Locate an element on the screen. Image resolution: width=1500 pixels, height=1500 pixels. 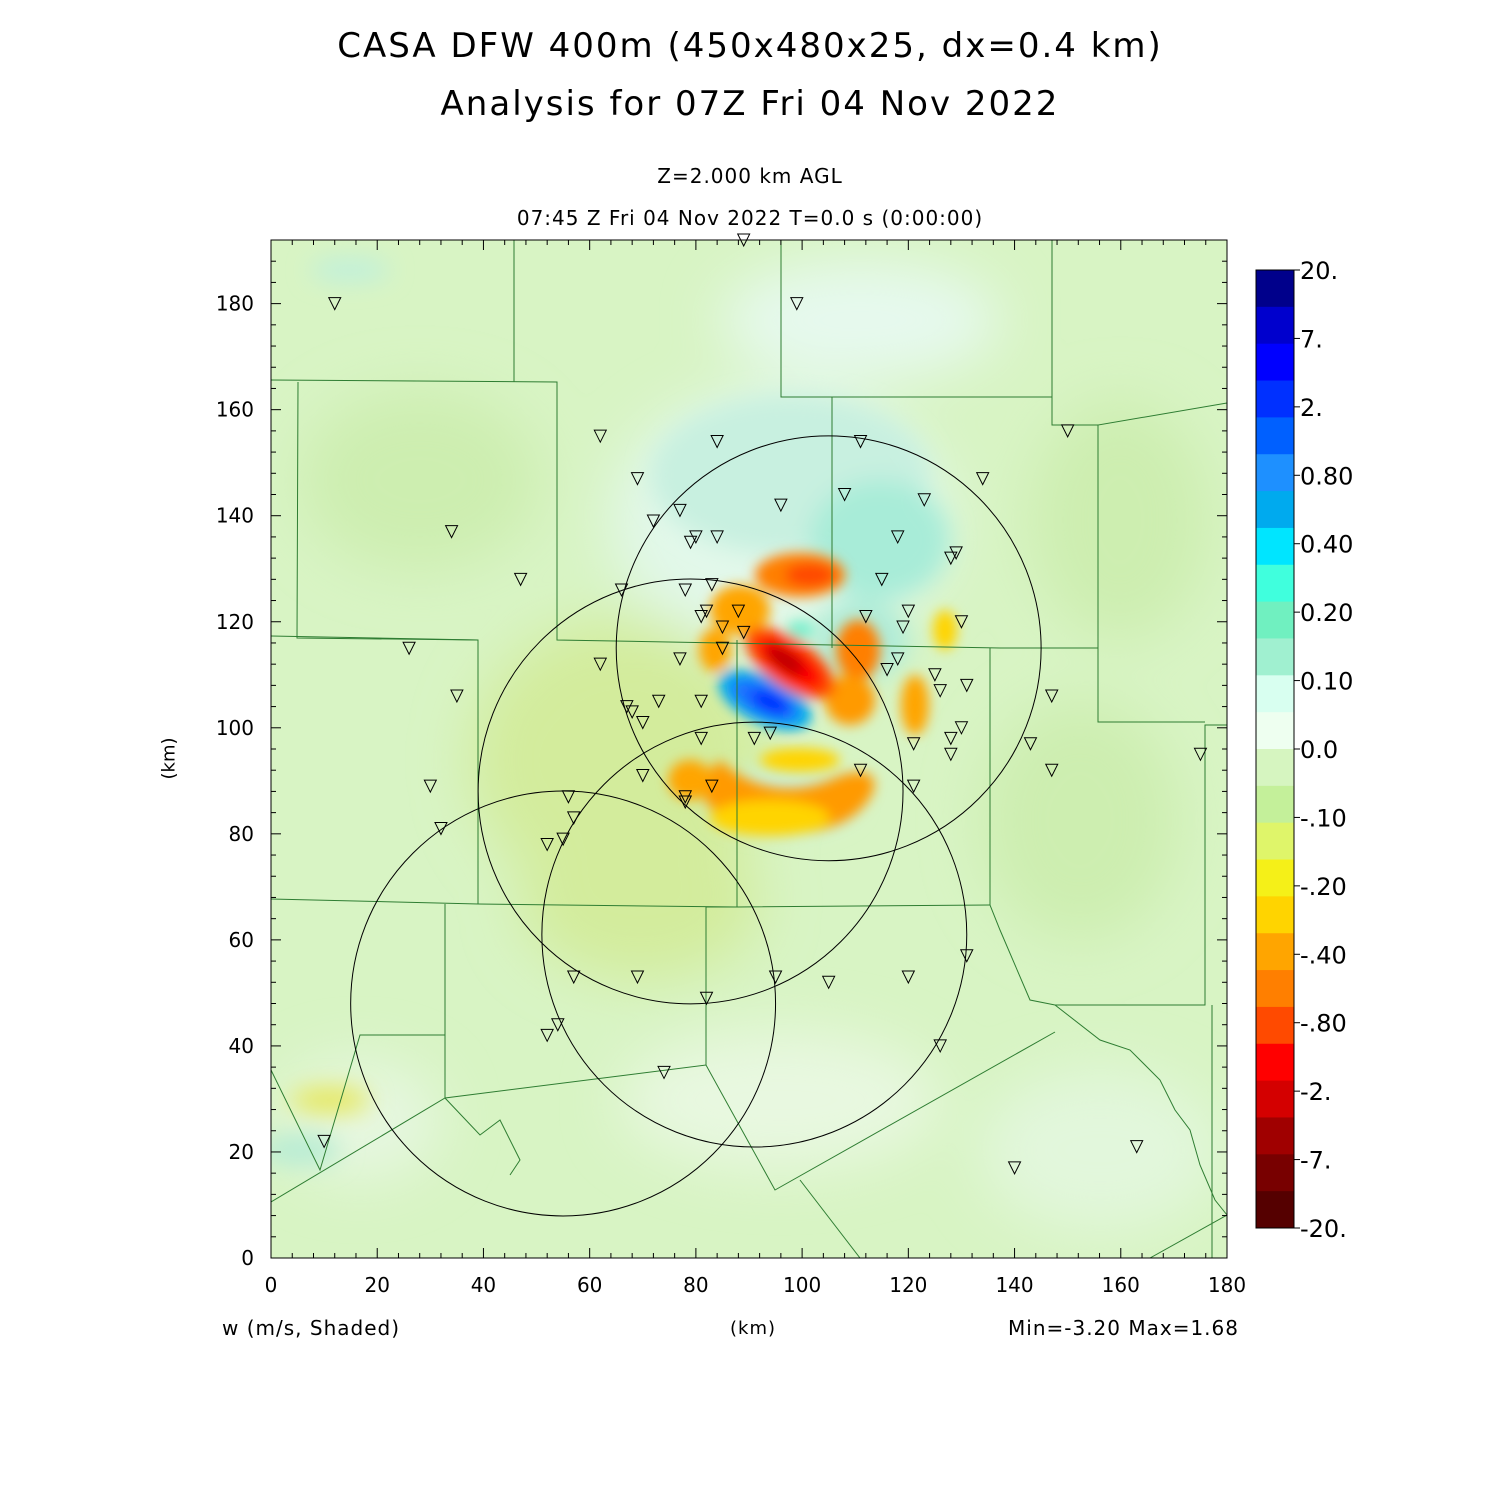
colorbar-label: -.20 is located at coordinates (1323, 887).